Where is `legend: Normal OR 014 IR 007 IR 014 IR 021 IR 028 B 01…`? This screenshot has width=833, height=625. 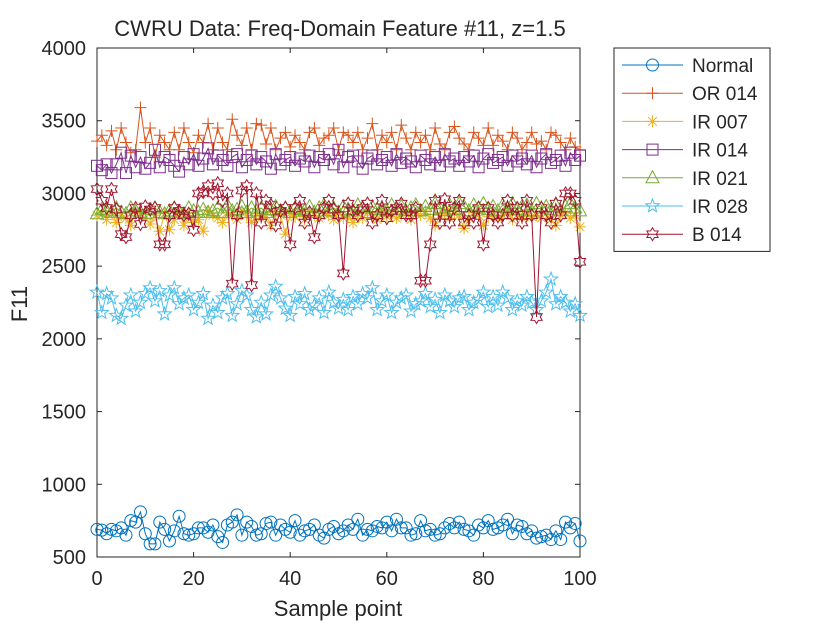 legend: Normal OR 014 IR 007 IR 014 IR 021 IR 028 B 01… is located at coordinates (692, 149).